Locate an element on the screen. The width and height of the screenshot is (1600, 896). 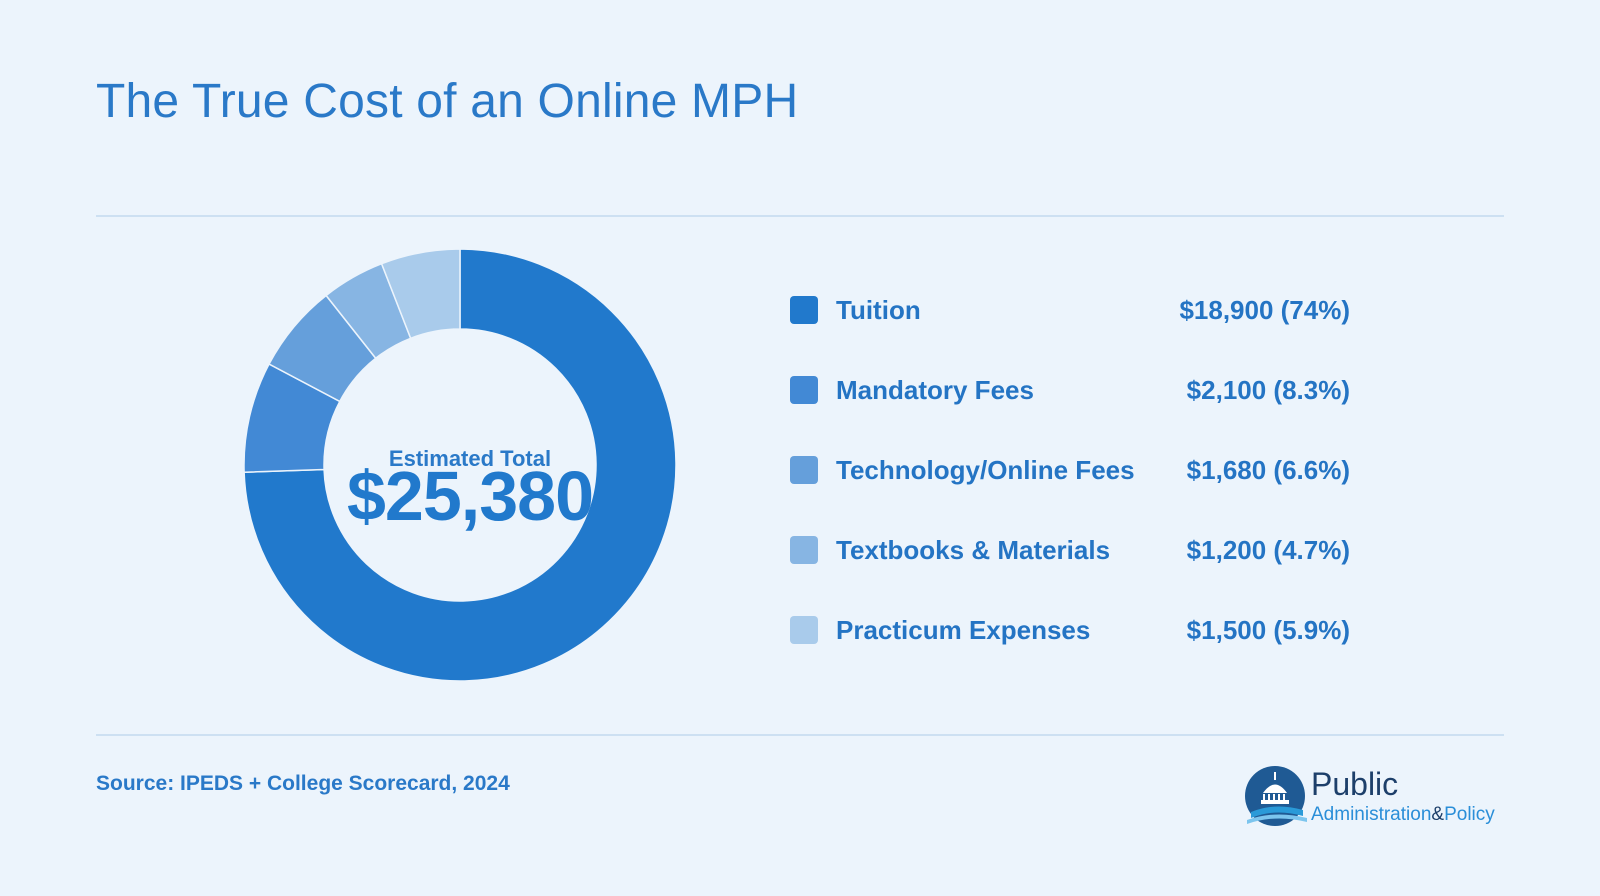
legend-item: Textbooks & Materials $1,200 (4.7%) is located at coordinates (1070, 550).